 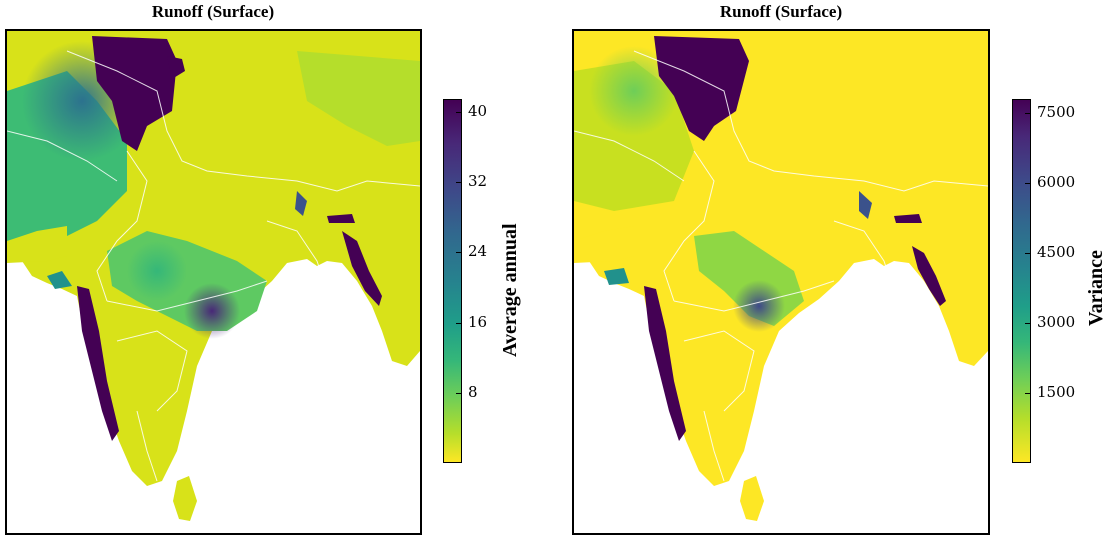 I want to click on panel-title-right: Runoff (Surface), so click(x=781, y=11).